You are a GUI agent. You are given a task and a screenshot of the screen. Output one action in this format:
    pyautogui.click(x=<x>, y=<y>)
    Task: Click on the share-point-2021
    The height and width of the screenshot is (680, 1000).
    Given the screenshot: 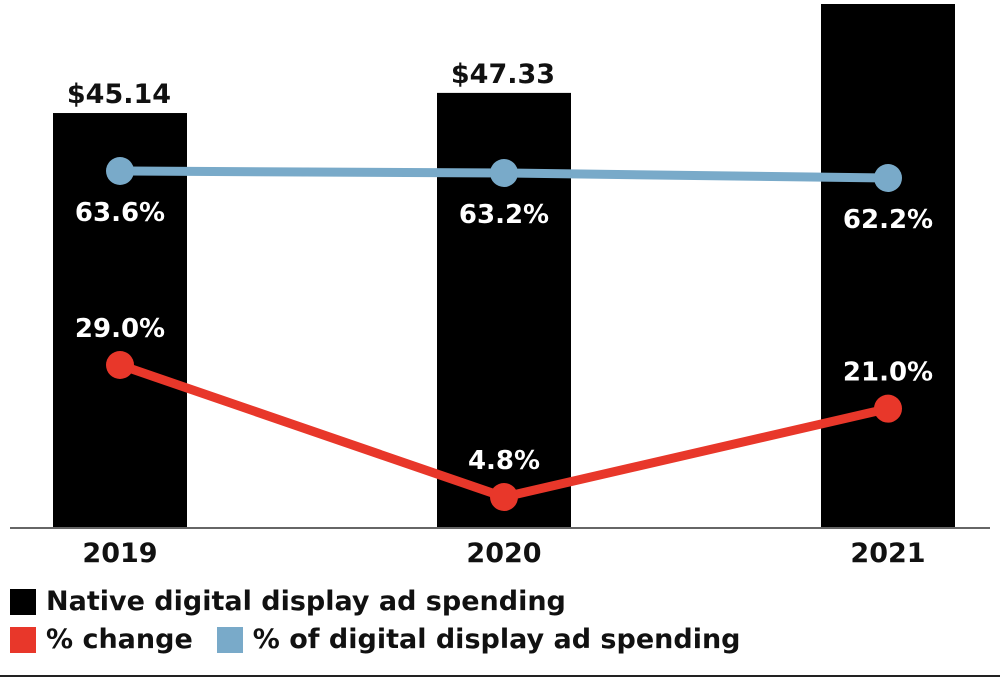 What is the action you would take?
    pyautogui.click(x=888, y=178)
    